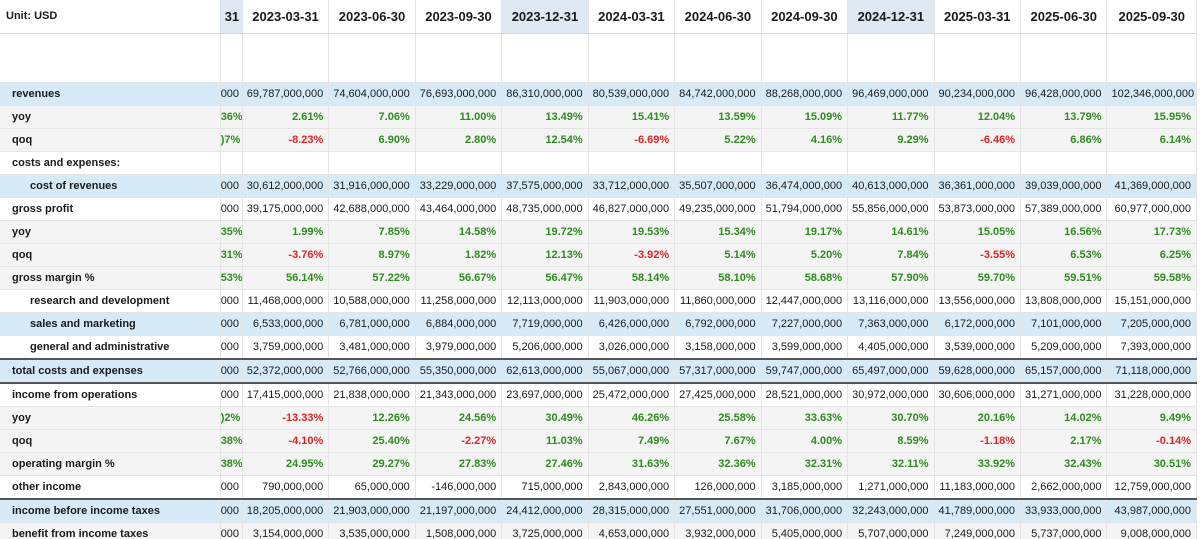  Describe the element at coordinates (545, 347) in the screenshot. I see `value-cell: 5,206,000,000` at that location.